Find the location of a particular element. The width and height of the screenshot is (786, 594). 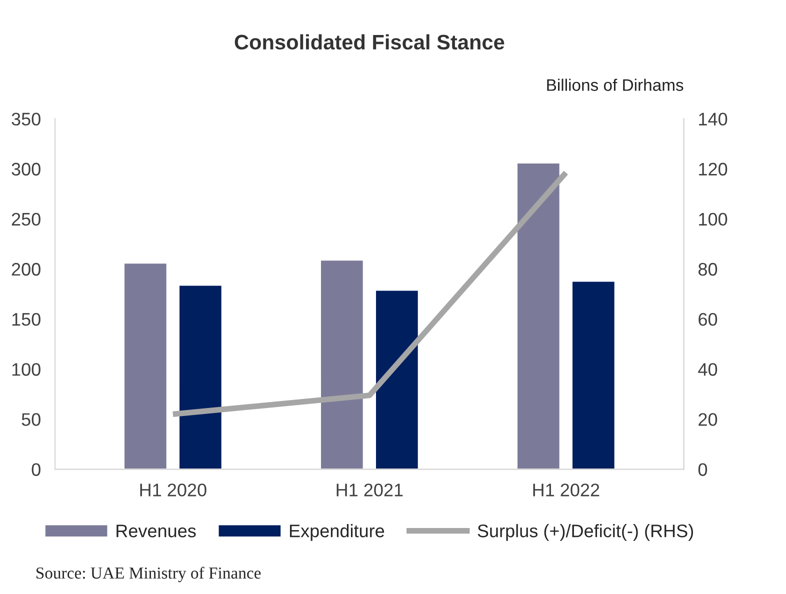

y2-tick-label: 140 is located at coordinates (713, 119).